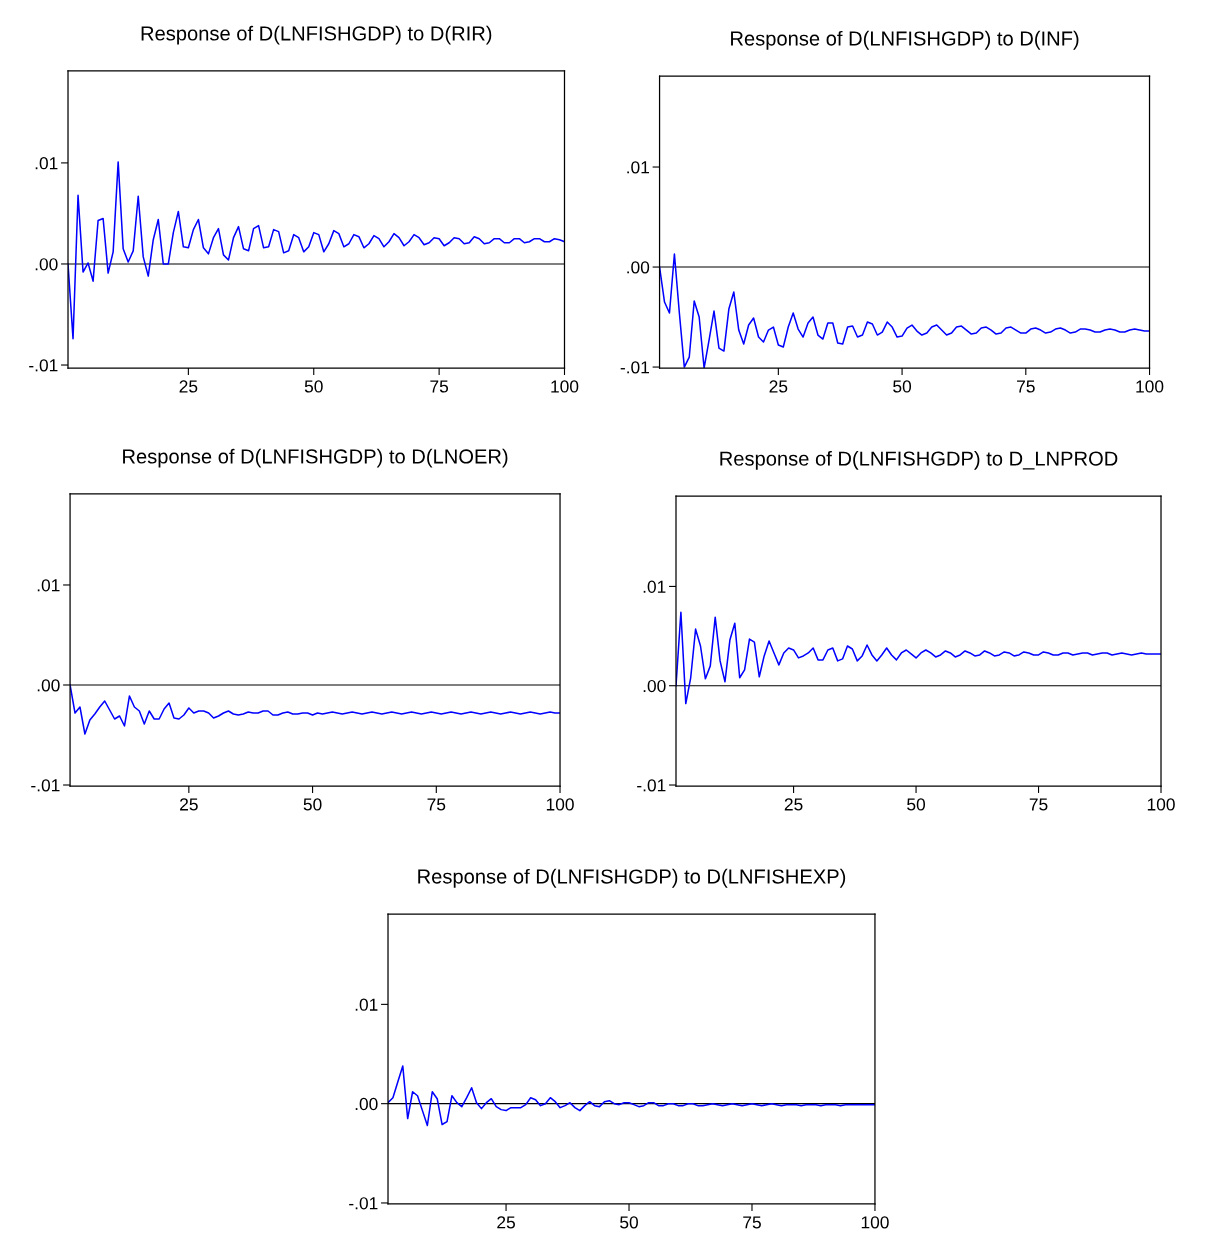 The width and height of the screenshot is (1208, 1238). What do you see at coordinates (316, 35) in the screenshot?
I see `chart-title: Response of D(LNFISHGDP) to D(RIR)` at bounding box center [316, 35].